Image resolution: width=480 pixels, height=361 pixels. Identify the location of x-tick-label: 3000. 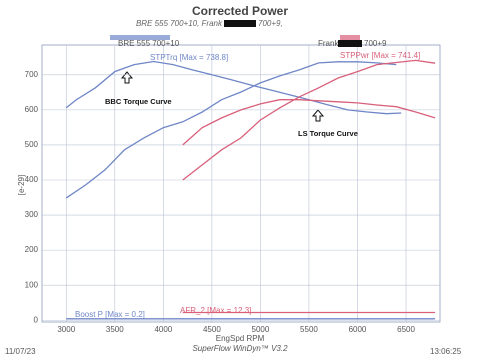
(66, 329).